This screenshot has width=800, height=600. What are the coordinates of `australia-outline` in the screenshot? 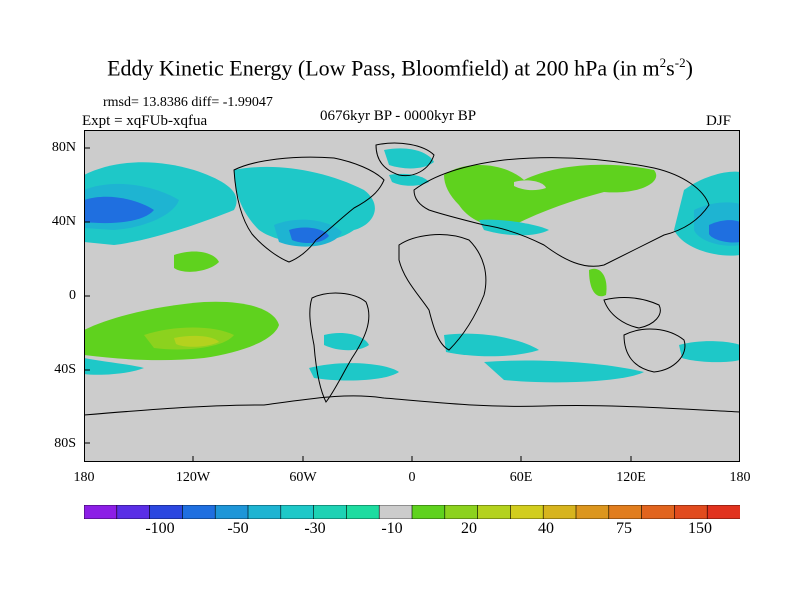 It's located at (654, 350).